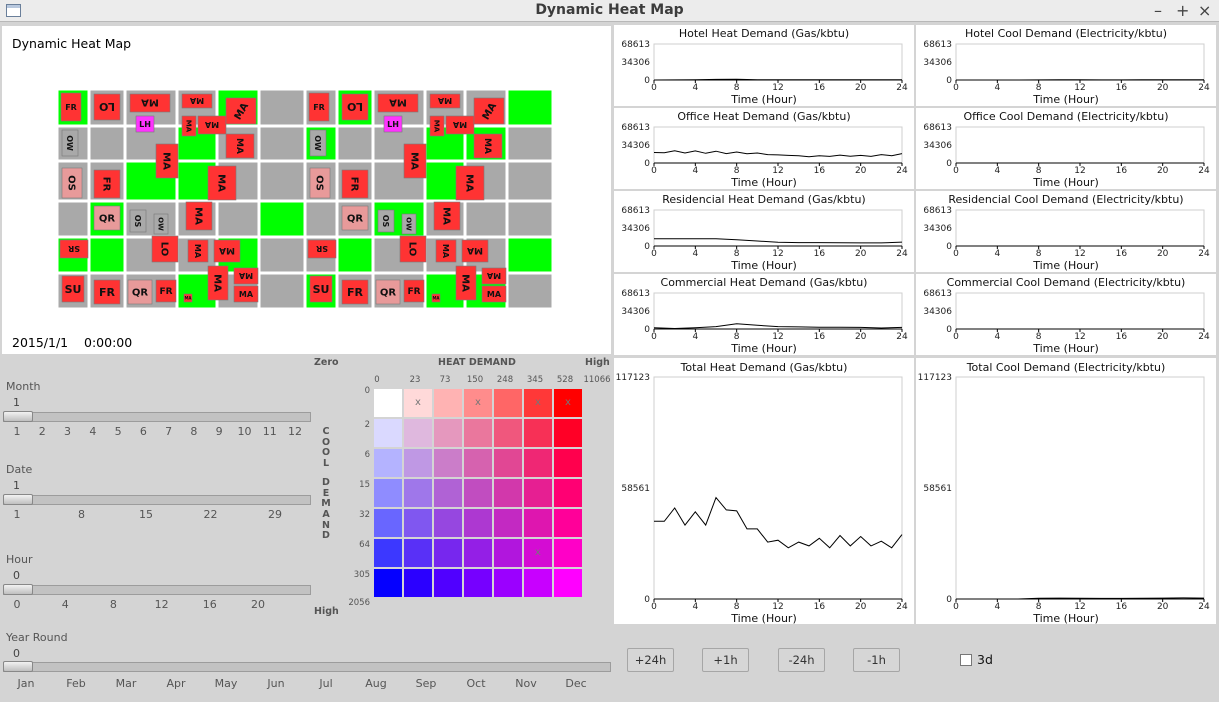 This screenshot has height=702, width=1219. What do you see at coordinates (737, 171) in the screenshot?
I see `chart-office-heat-xtick-2: 8` at bounding box center [737, 171].